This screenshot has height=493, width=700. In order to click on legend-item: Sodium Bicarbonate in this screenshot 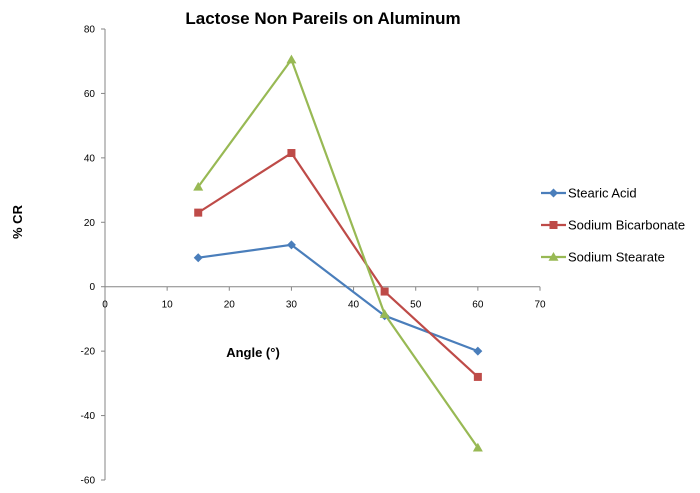, I will do `click(613, 225)`.